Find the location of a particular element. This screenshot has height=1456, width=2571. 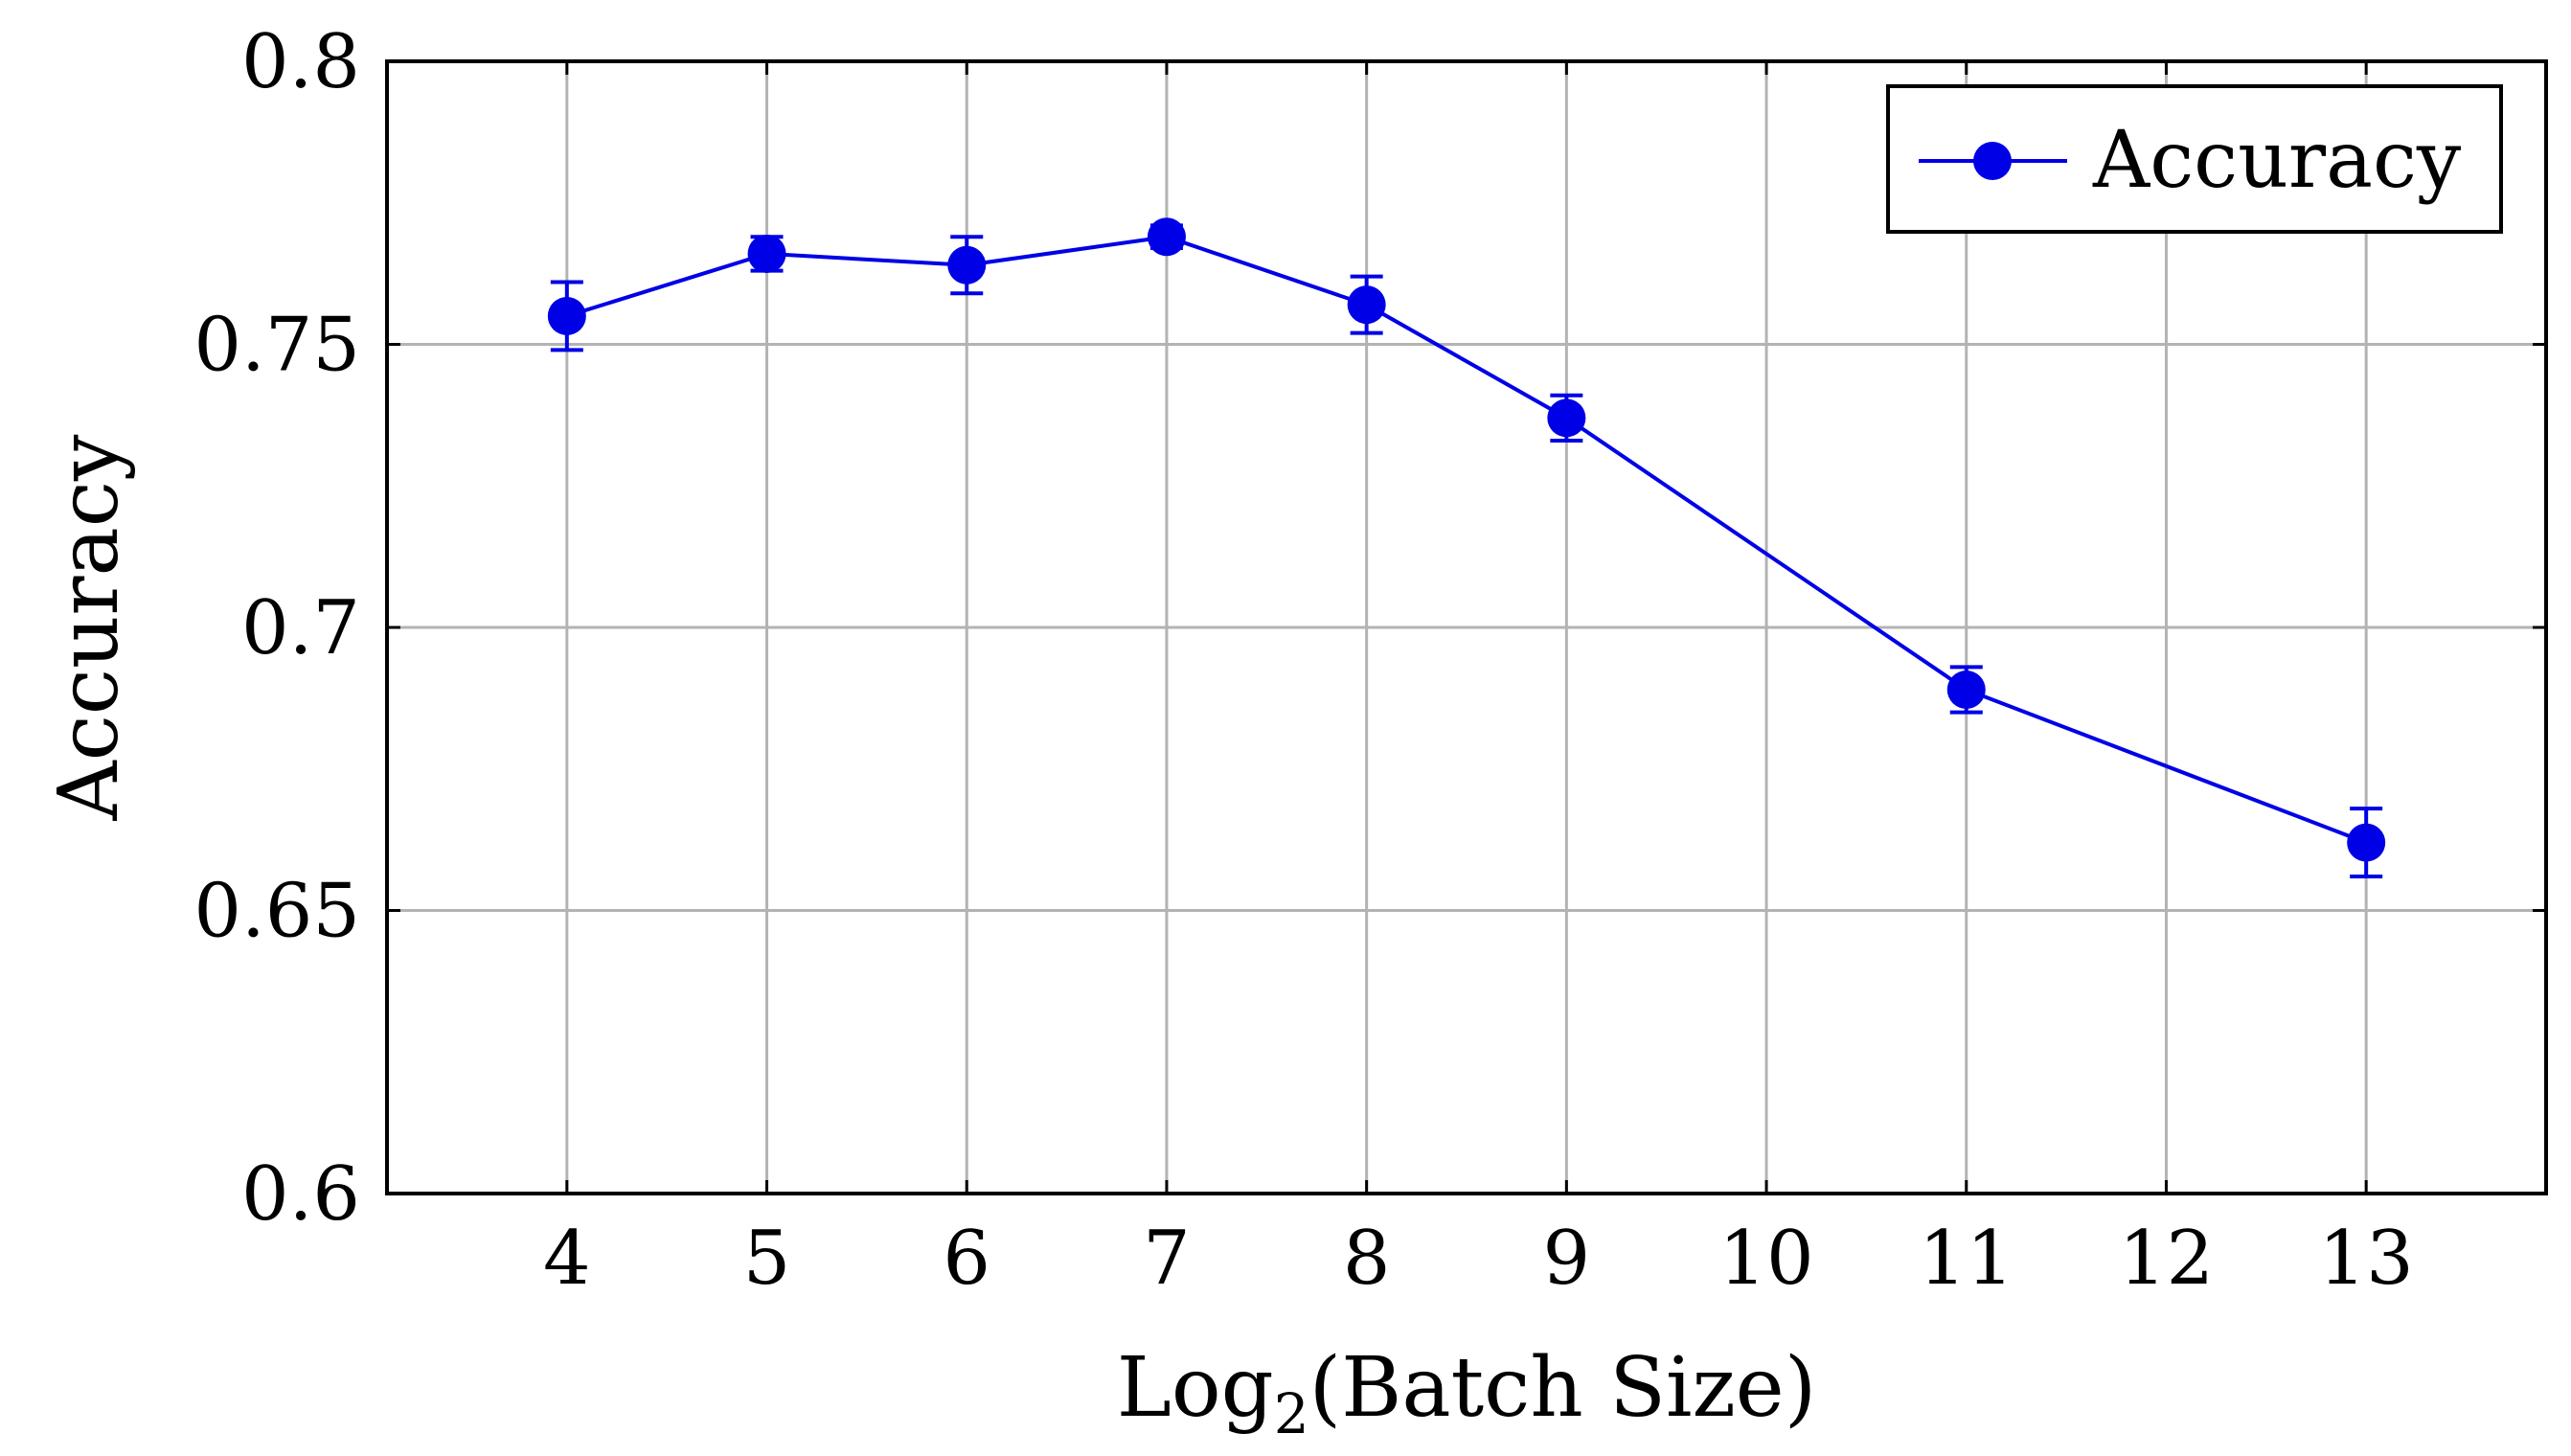

x-tick-label: 6 is located at coordinates (966, 1259).